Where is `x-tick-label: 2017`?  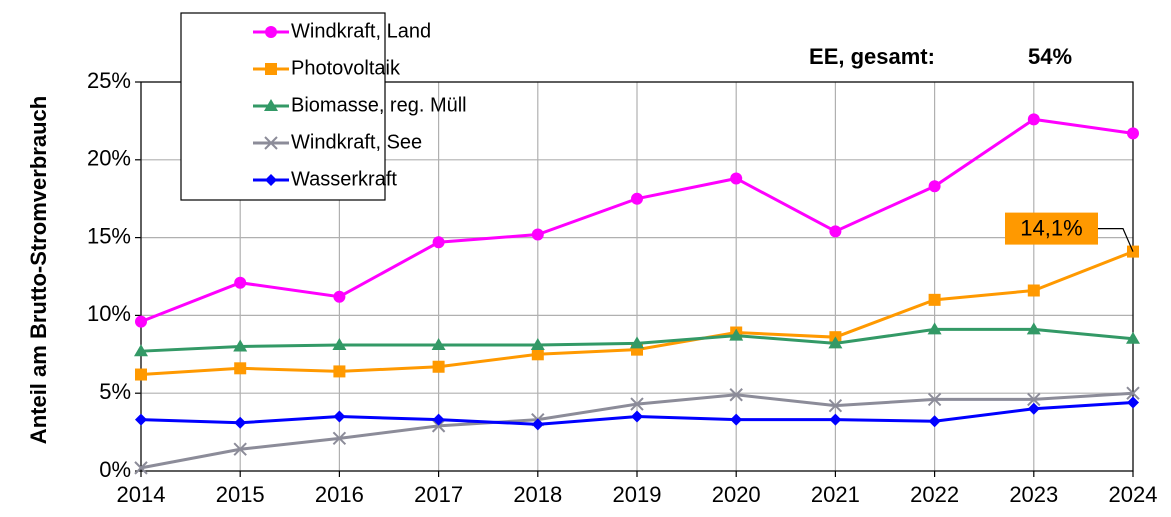 x-tick-label: 2017 is located at coordinates (438, 494).